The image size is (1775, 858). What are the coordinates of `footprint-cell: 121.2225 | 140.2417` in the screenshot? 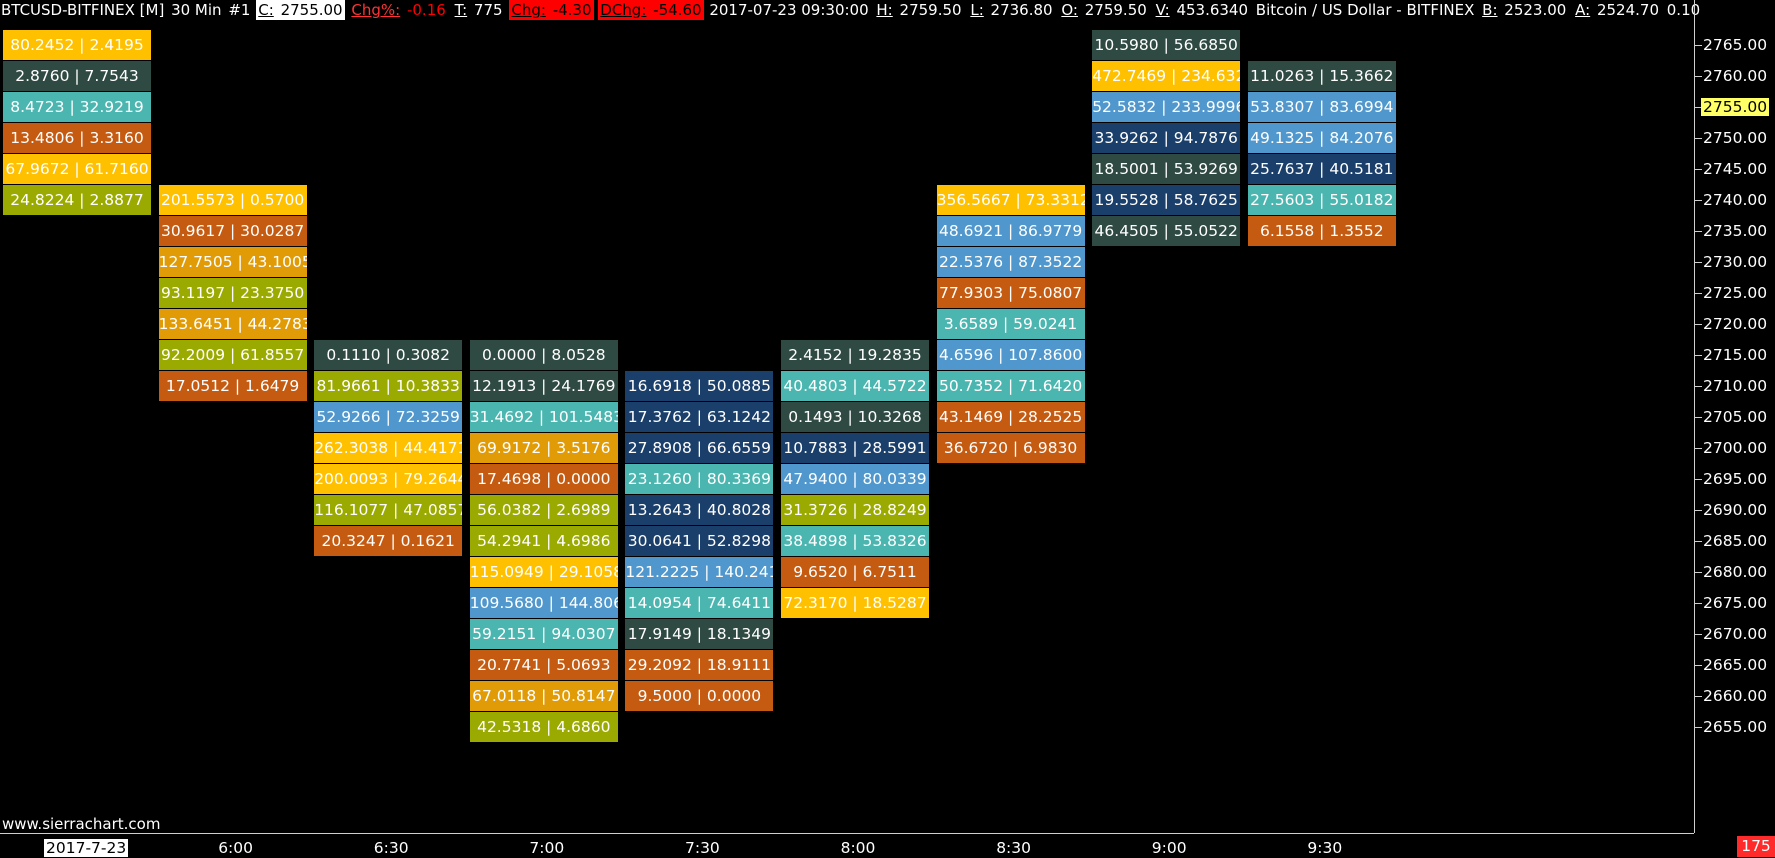 It's located at (699, 572).